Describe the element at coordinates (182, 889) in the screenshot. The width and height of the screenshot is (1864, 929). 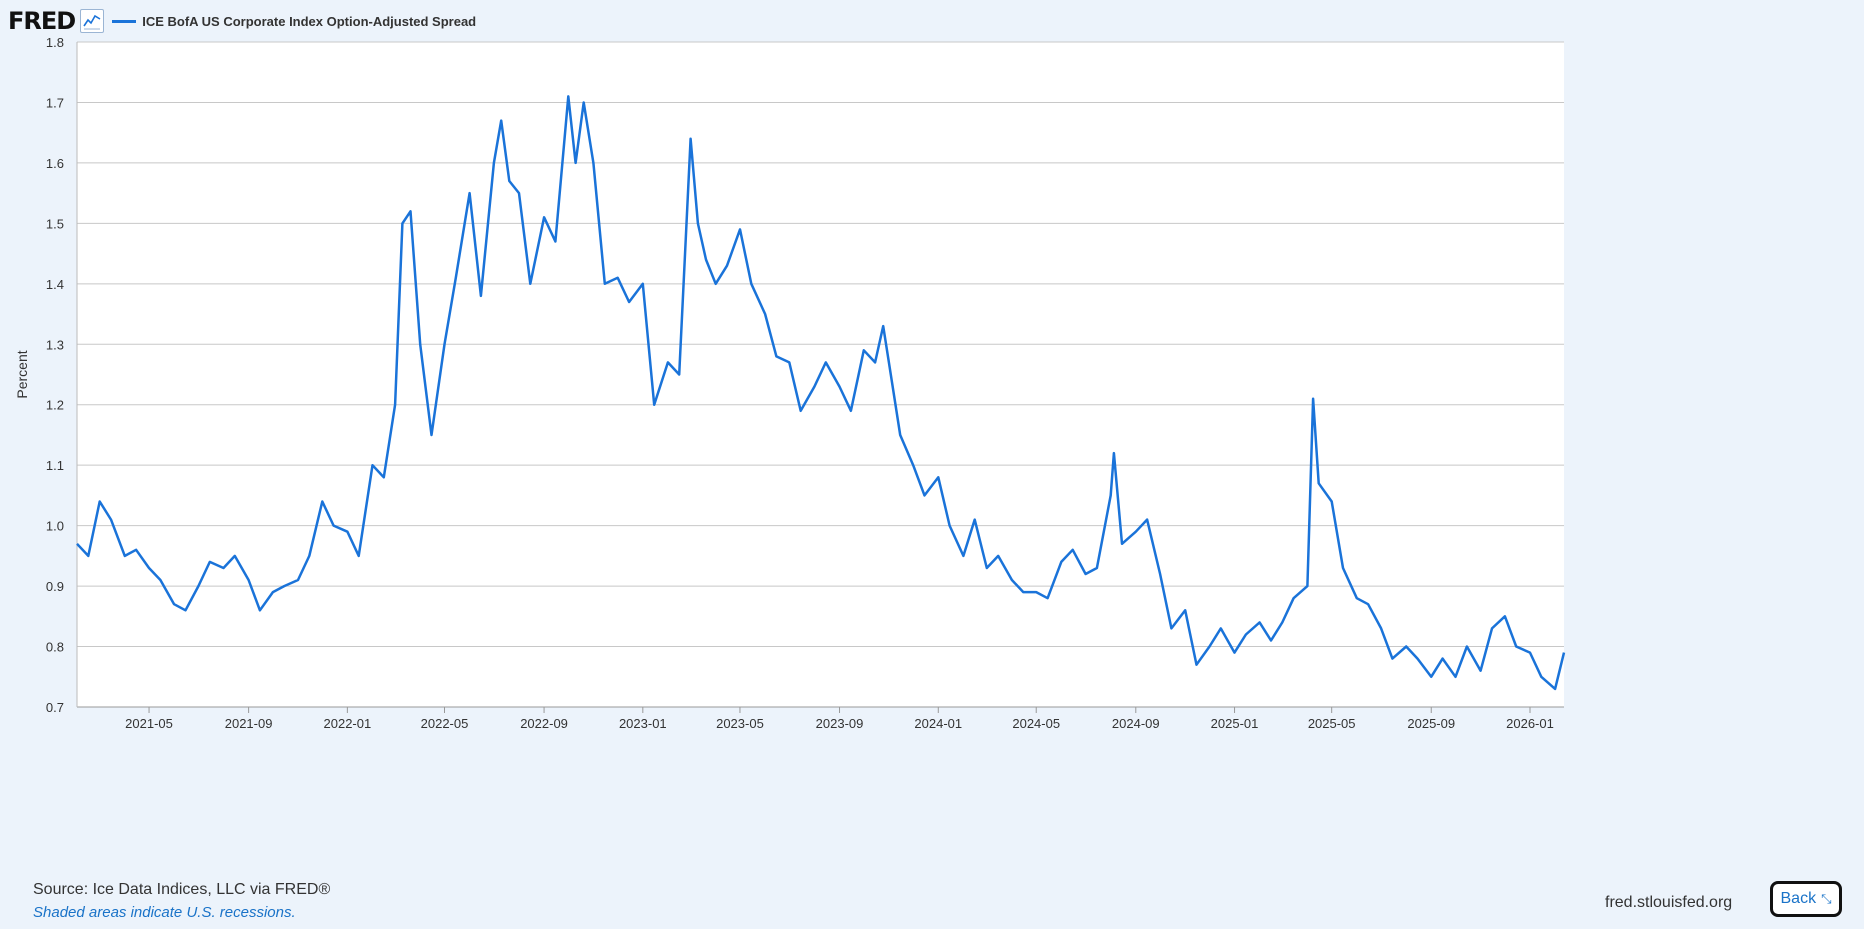
I see `source-text: Source: Ice Data Indices, LLC via FRED®` at that location.